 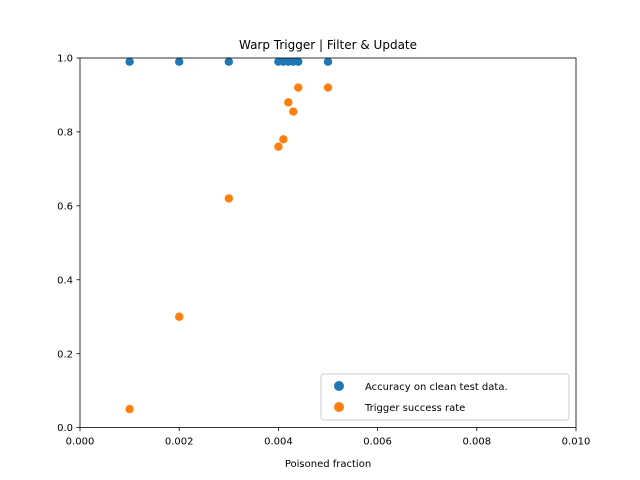 I want to click on legend-marker-accuracy, so click(x=339, y=386).